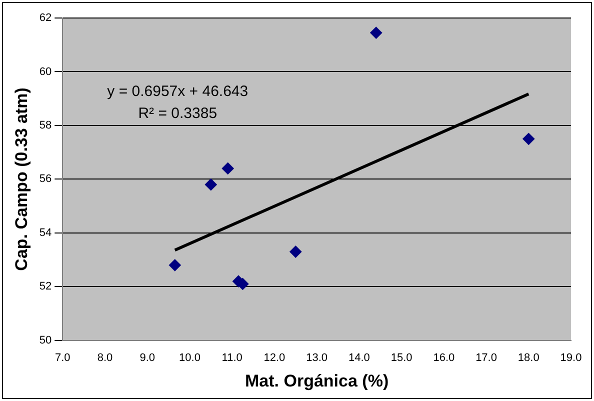  What do you see at coordinates (45, 72) in the screenshot?
I see `y-tick-label: 60` at bounding box center [45, 72].